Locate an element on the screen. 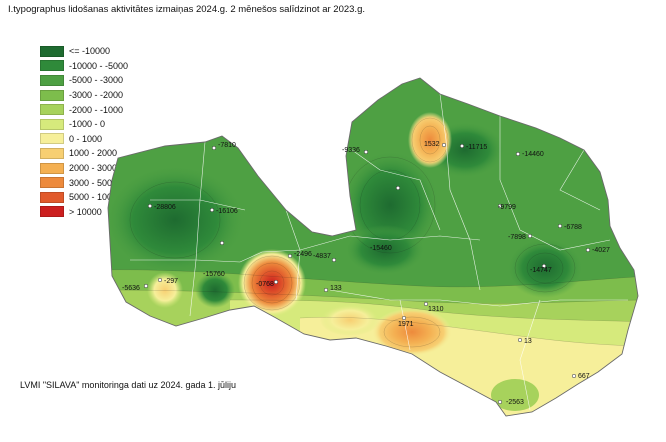 The width and height of the screenshot is (666, 442). svg-text: 13 is located at coordinates (528, 341).